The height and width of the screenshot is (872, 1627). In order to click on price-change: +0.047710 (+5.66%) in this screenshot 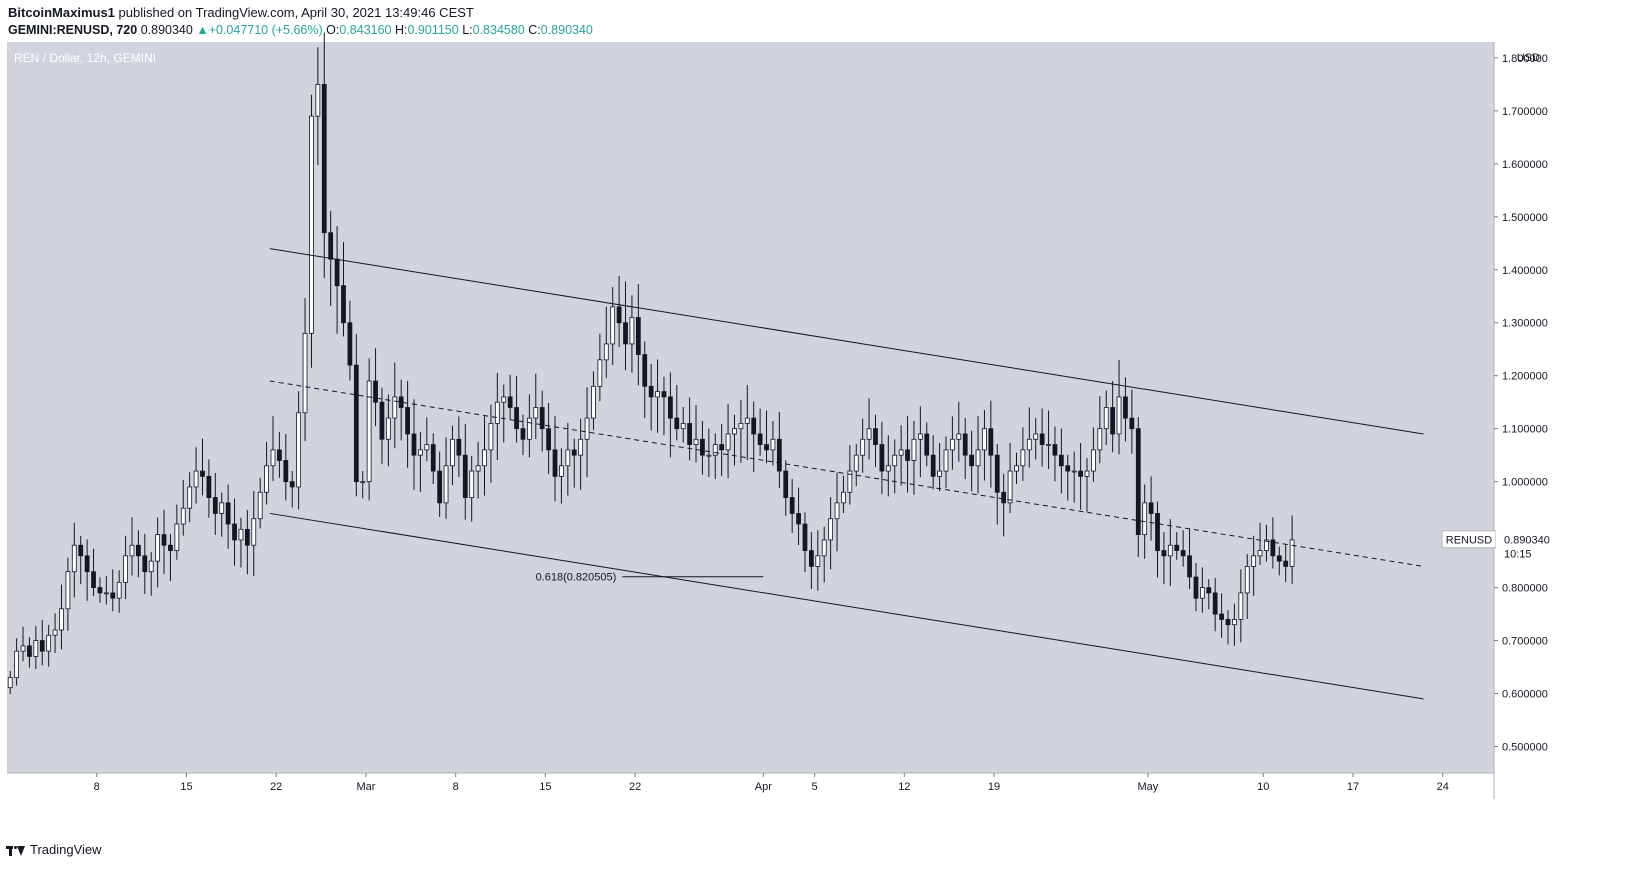, I will do `click(265, 30)`.